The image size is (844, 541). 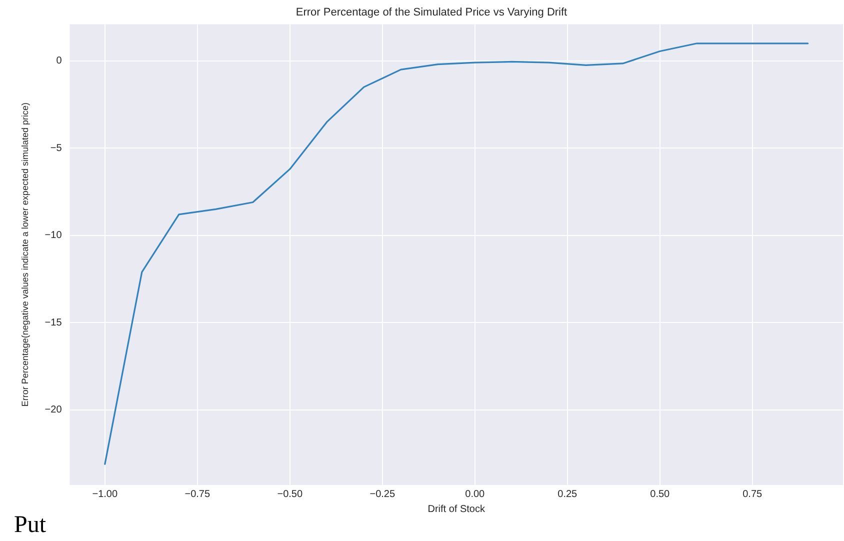 What do you see at coordinates (660, 494) in the screenshot?
I see `x-tick-label: 0.50` at bounding box center [660, 494].